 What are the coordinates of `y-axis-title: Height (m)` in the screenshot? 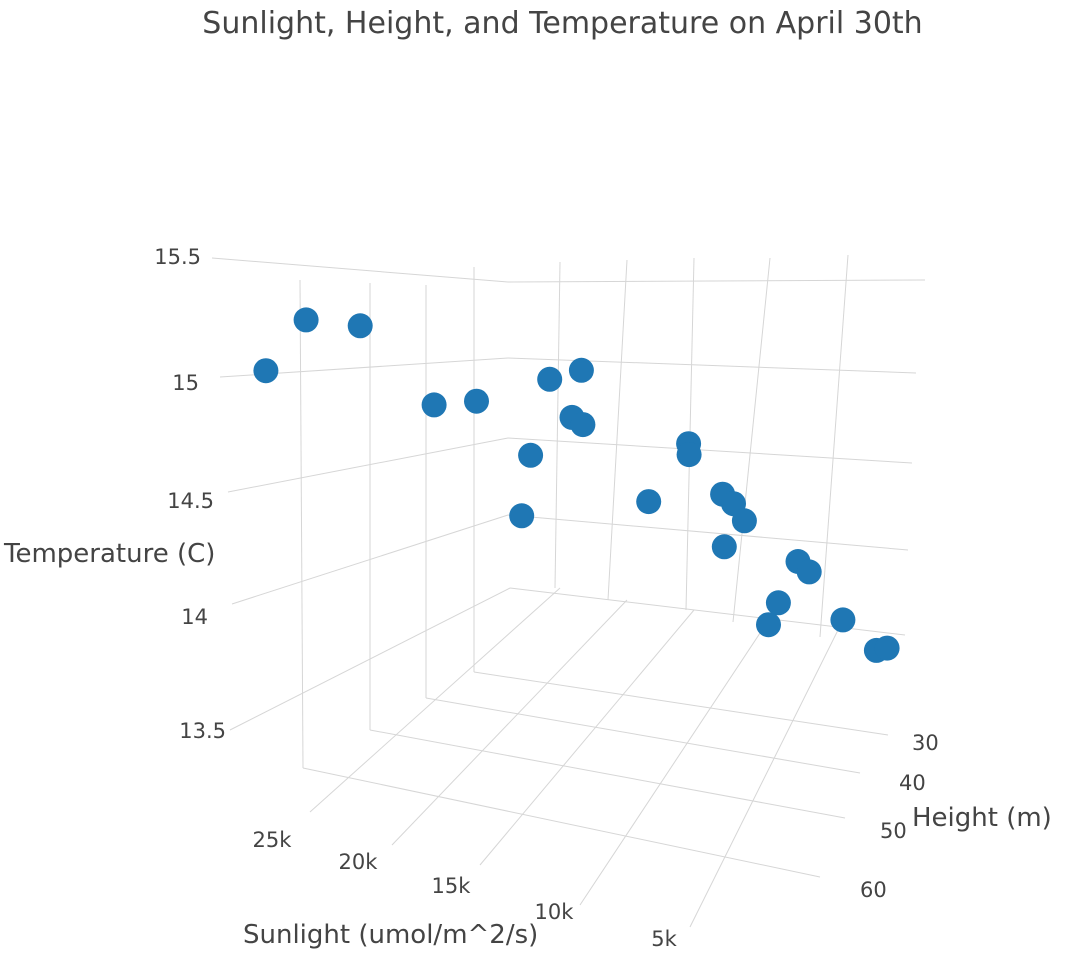 It's located at (982, 818).